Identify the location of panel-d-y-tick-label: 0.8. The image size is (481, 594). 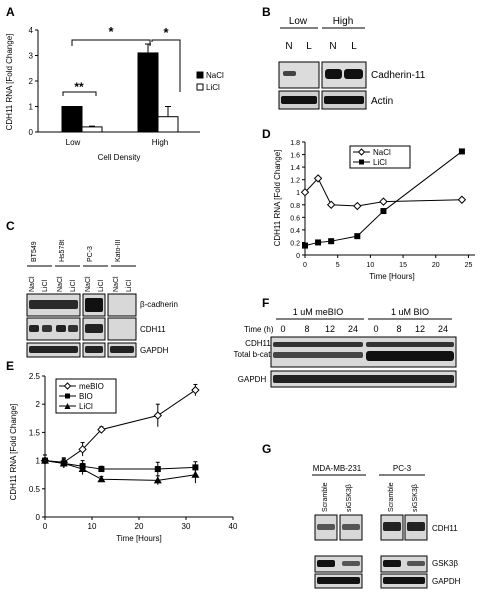
(295, 206).